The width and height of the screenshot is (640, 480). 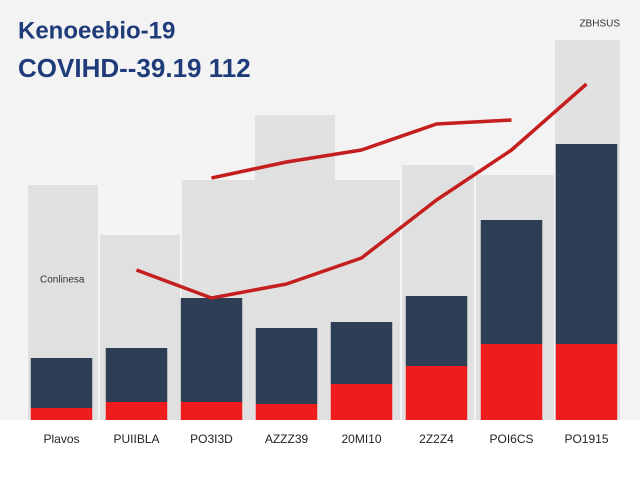 What do you see at coordinates (287, 439) in the screenshot?
I see `x-tick-label: AZZZ39` at bounding box center [287, 439].